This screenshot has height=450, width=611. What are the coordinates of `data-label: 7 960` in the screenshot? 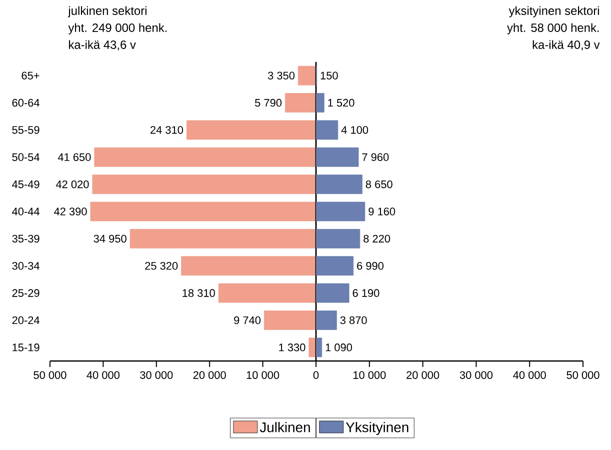 It's located at (375, 157).